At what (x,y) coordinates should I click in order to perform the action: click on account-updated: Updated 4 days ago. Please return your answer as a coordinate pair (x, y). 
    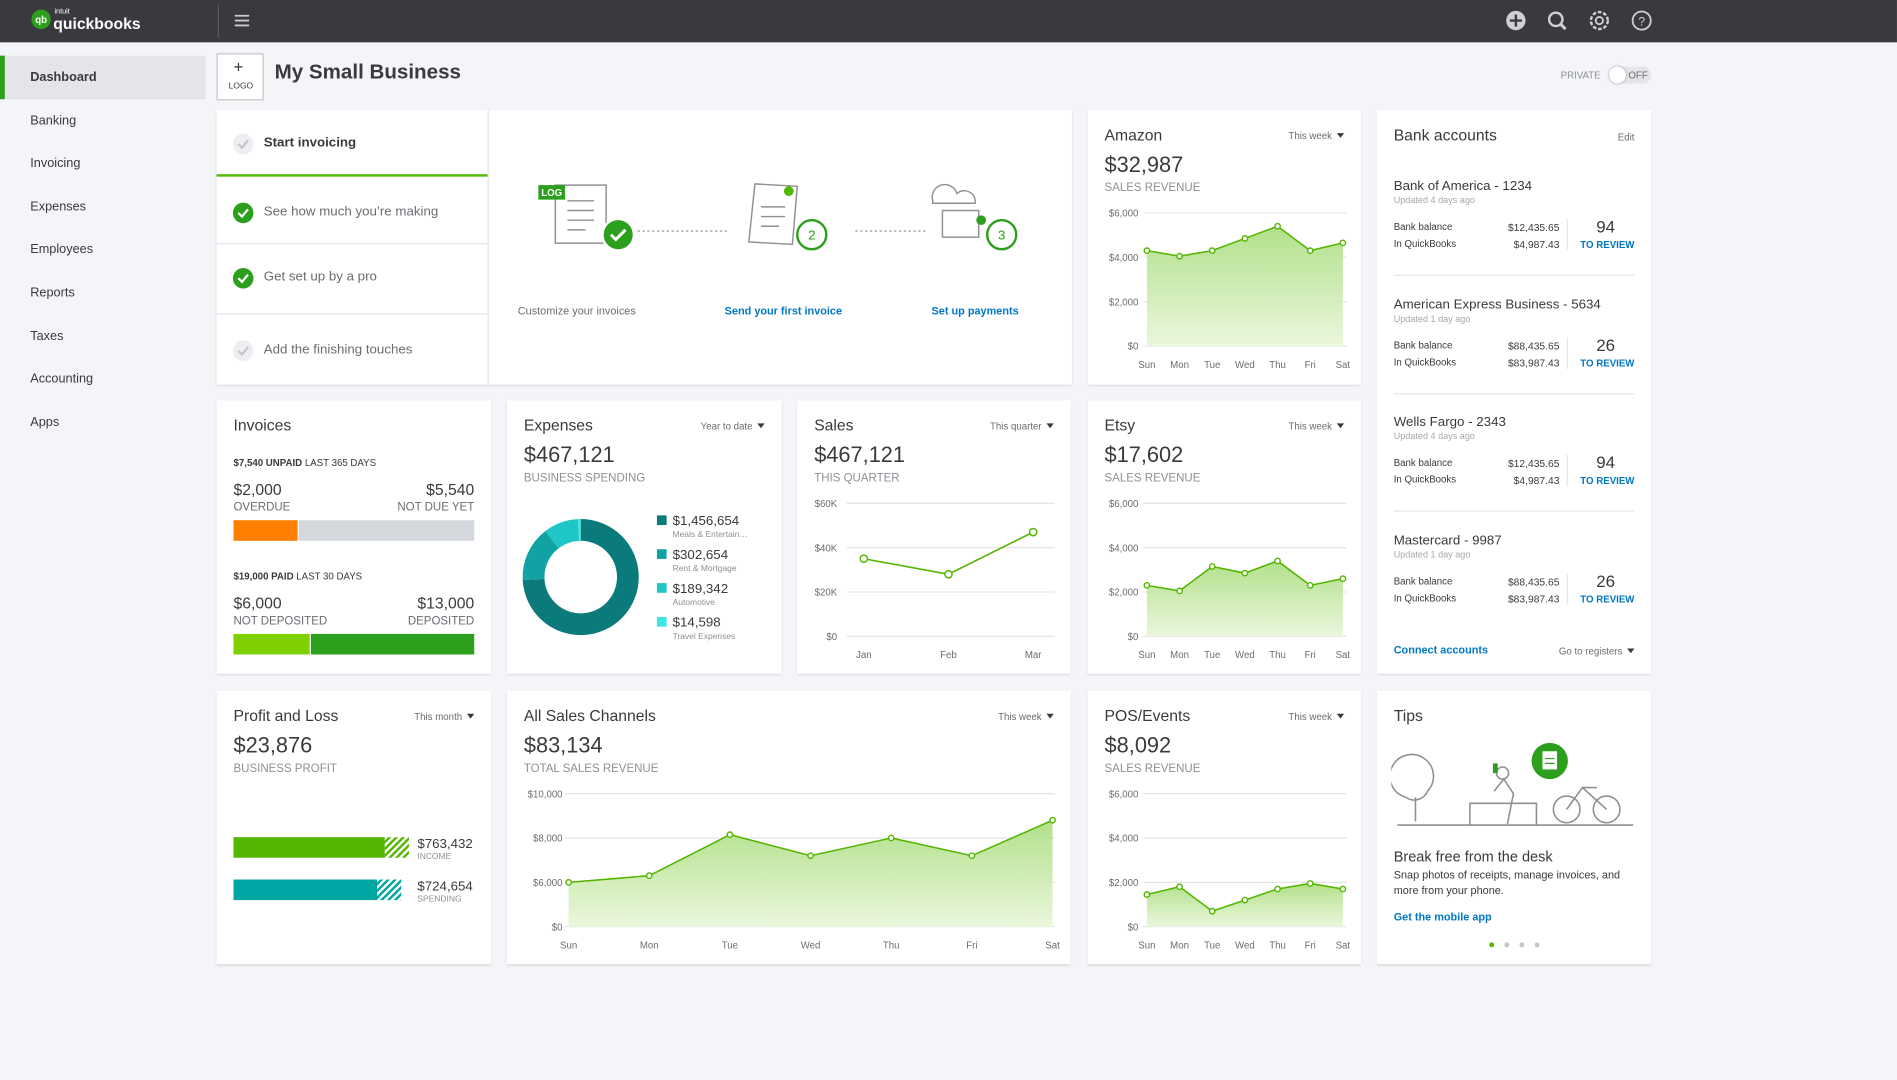
    Looking at the image, I should click on (1434, 436).